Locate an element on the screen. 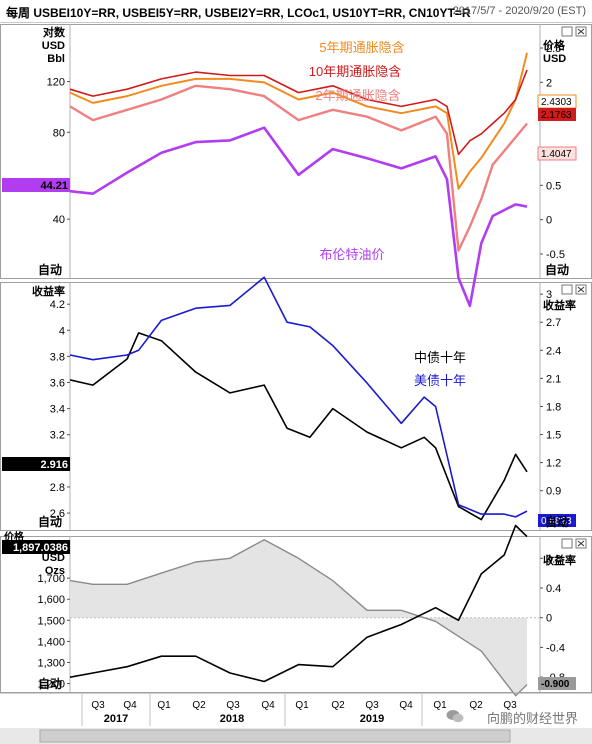 This screenshot has height=744, width=592. top-left-tick-label: 40 is located at coordinates (59, 220).